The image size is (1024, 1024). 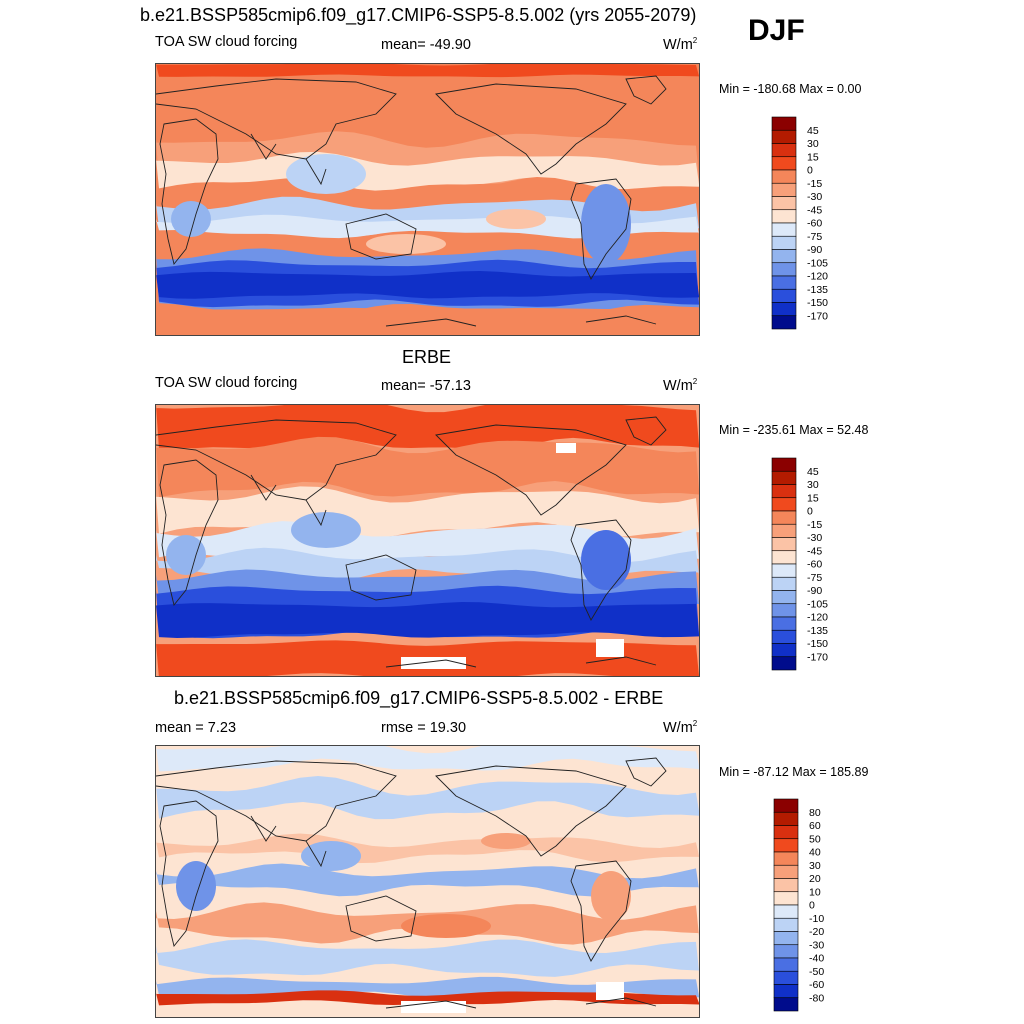 What do you see at coordinates (816, 919) in the screenshot?
I see `colorbar-tick-label: -10` at bounding box center [816, 919].